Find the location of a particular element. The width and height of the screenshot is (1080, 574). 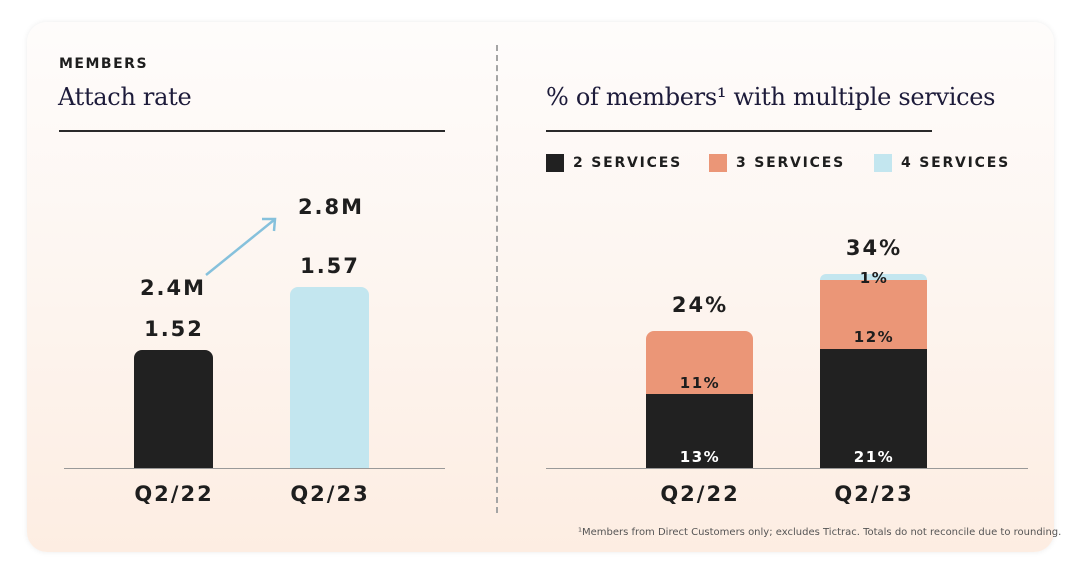

right-chart-title: % of members¹ with multiple services is located at coordinates (771, 97).